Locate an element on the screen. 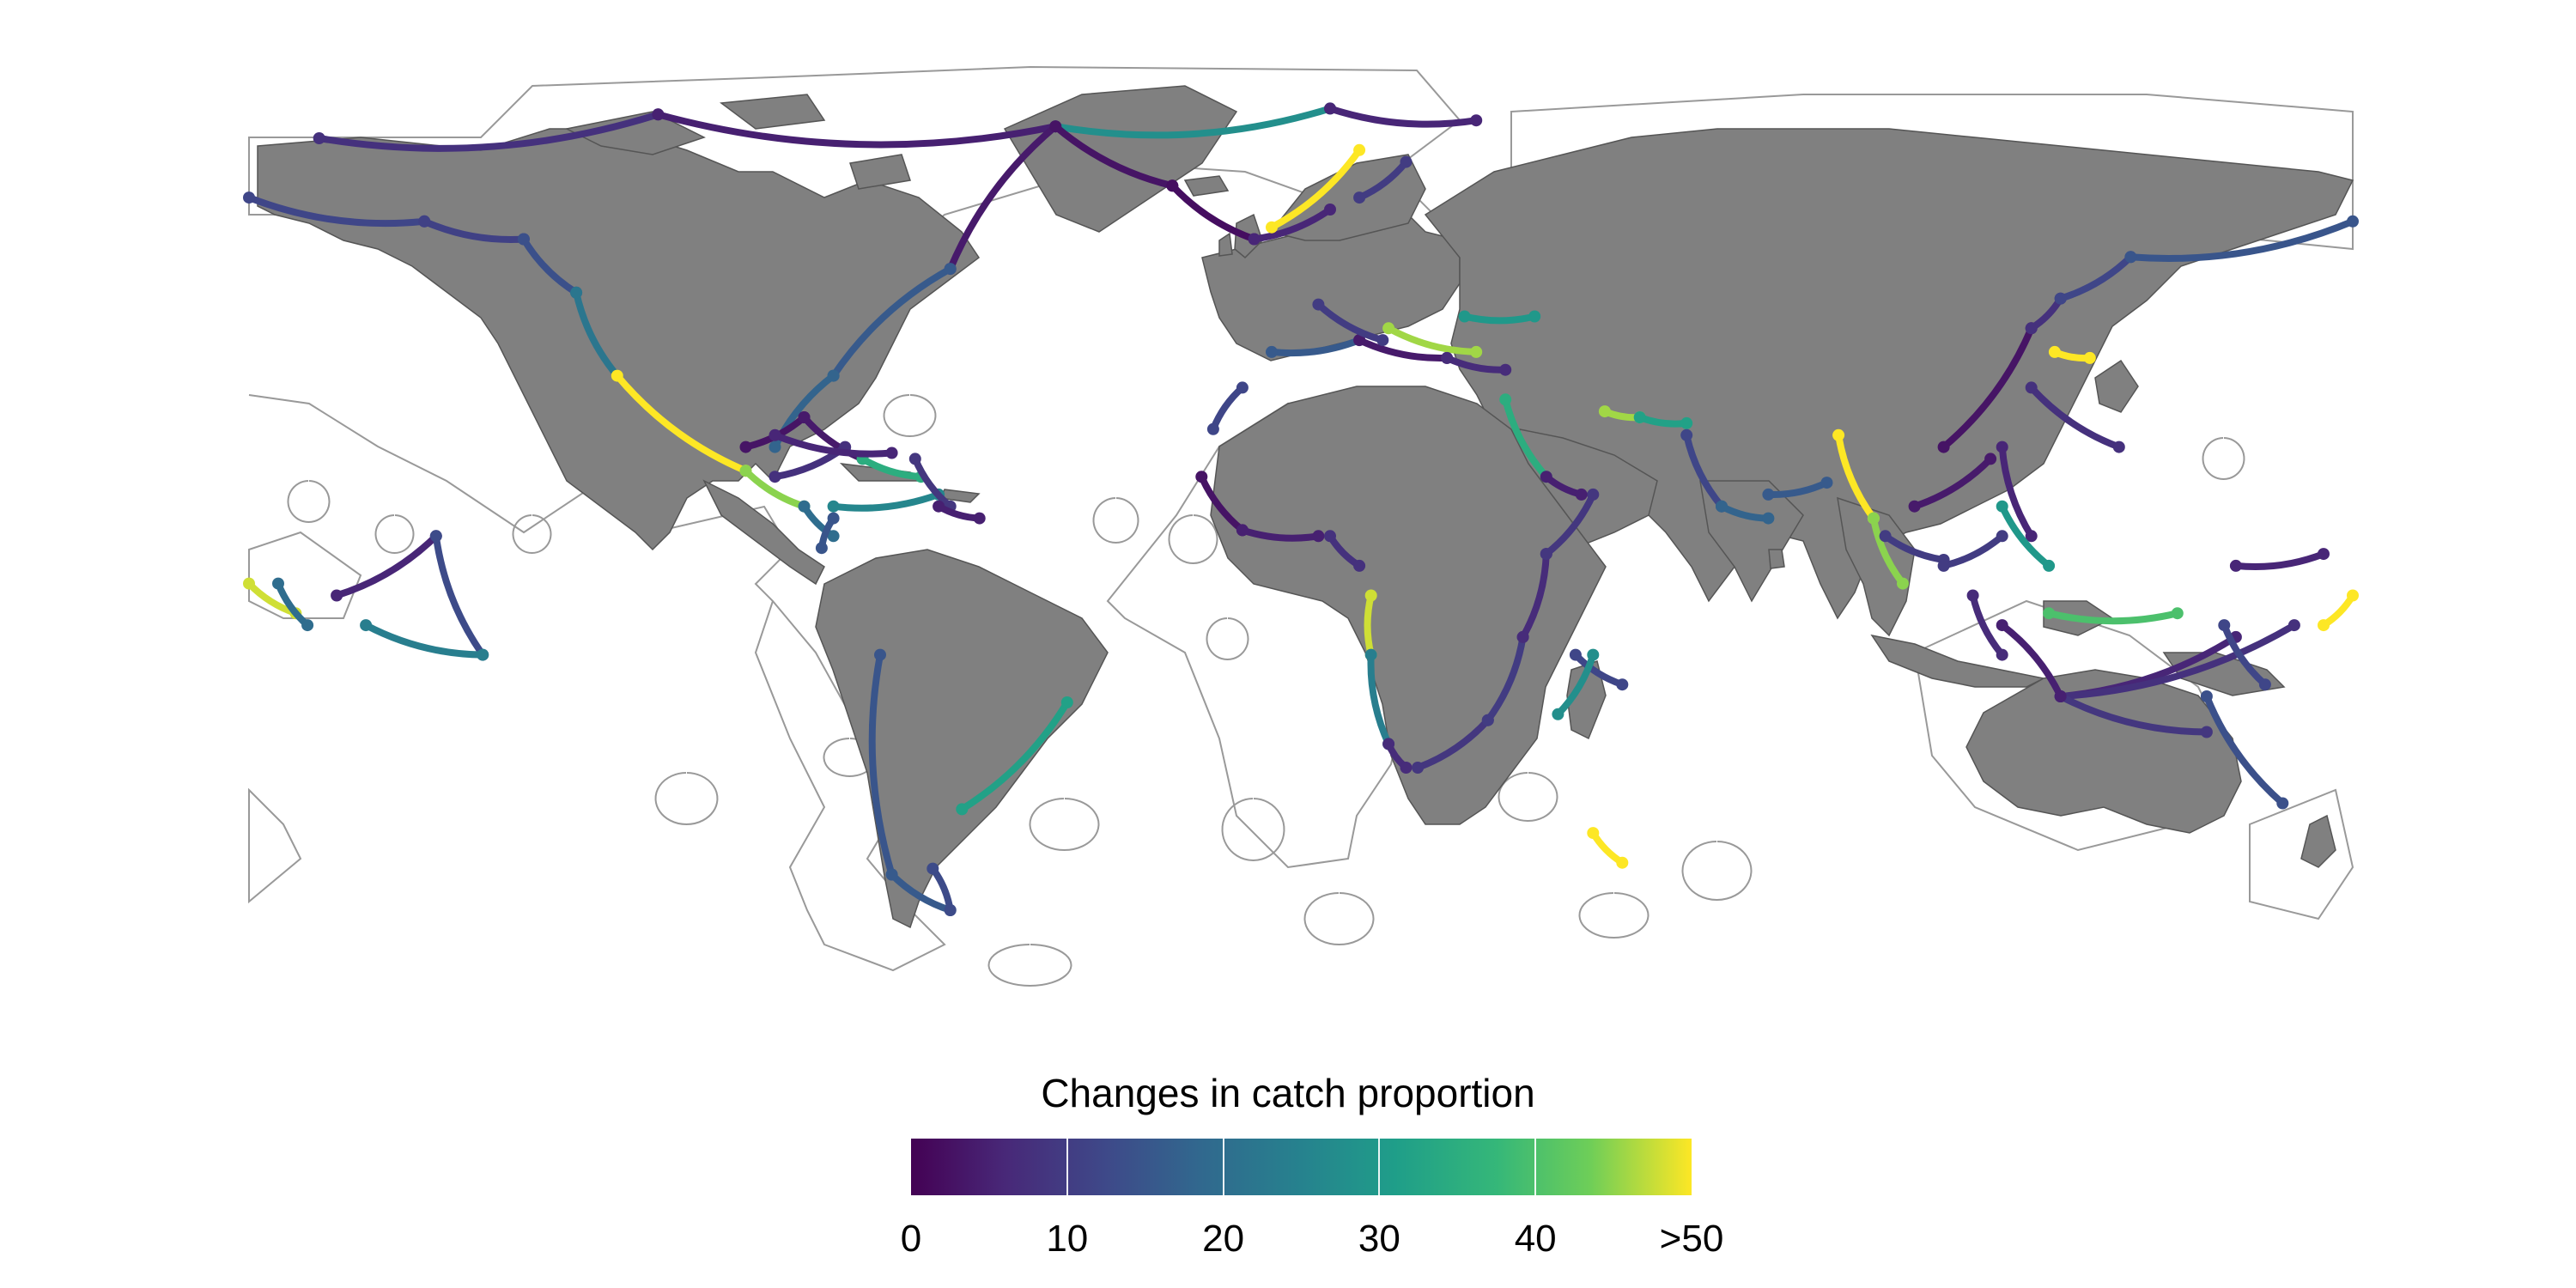  greenland-land is located at coordinates (1120, 159).